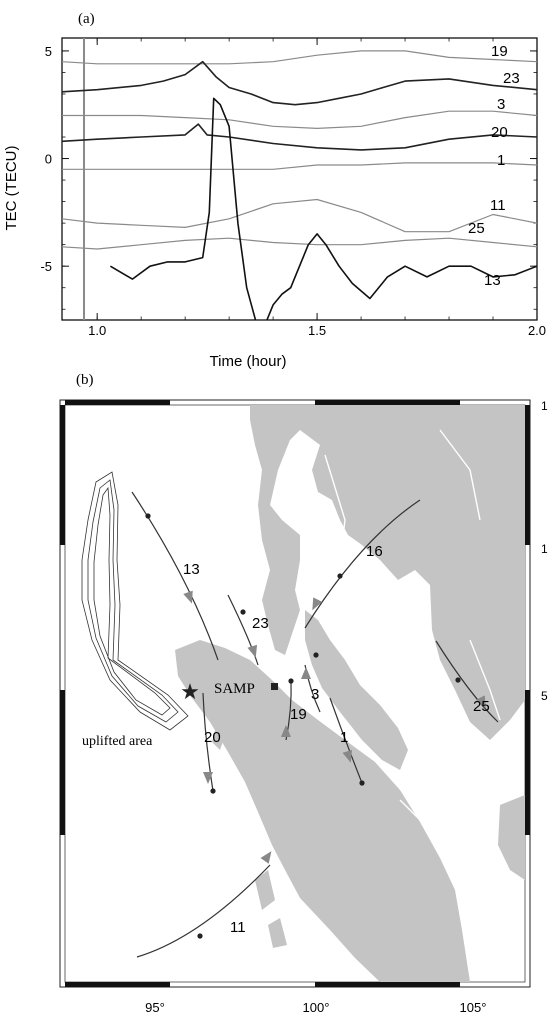 The image size is (551, 1023). What do you see at coordinates (62, 762) in the screenshot?
I see `frame-band-left` at bounding box center [62, 762].